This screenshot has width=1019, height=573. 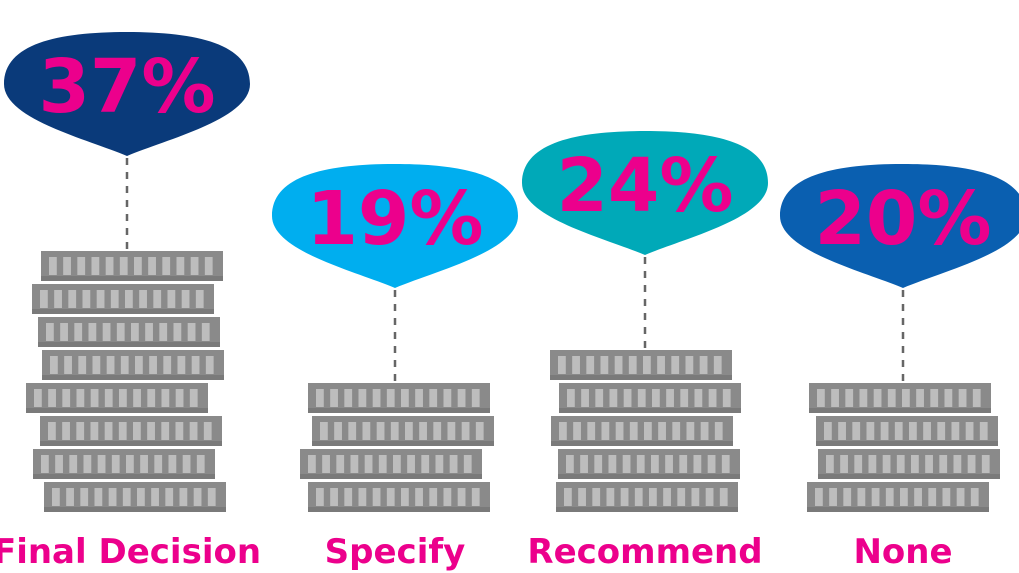 I want to click on value-label-3: 20%, so click(x=902, y=219).